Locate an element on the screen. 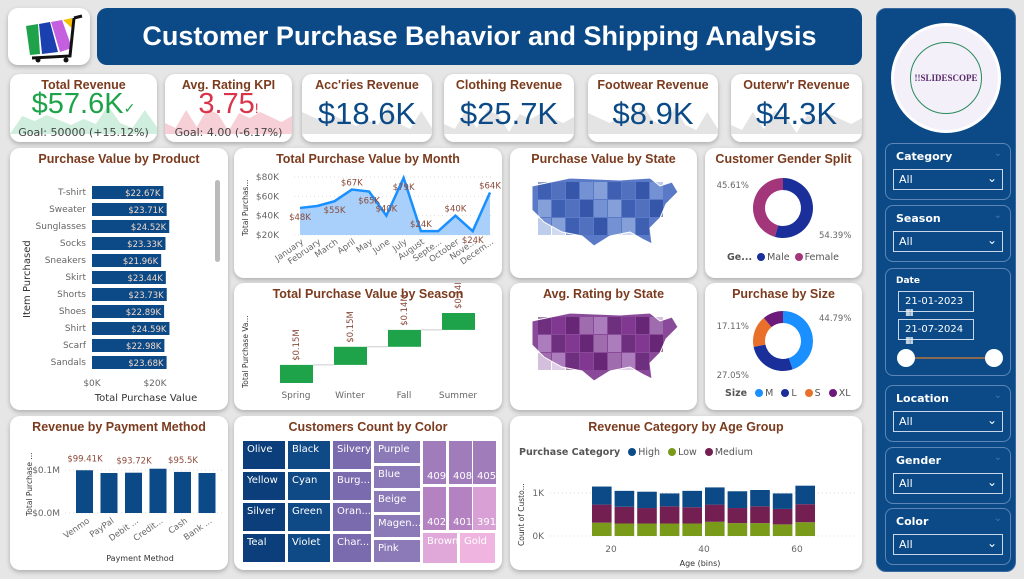  range-start-handle is located at coordinates (906, 358).